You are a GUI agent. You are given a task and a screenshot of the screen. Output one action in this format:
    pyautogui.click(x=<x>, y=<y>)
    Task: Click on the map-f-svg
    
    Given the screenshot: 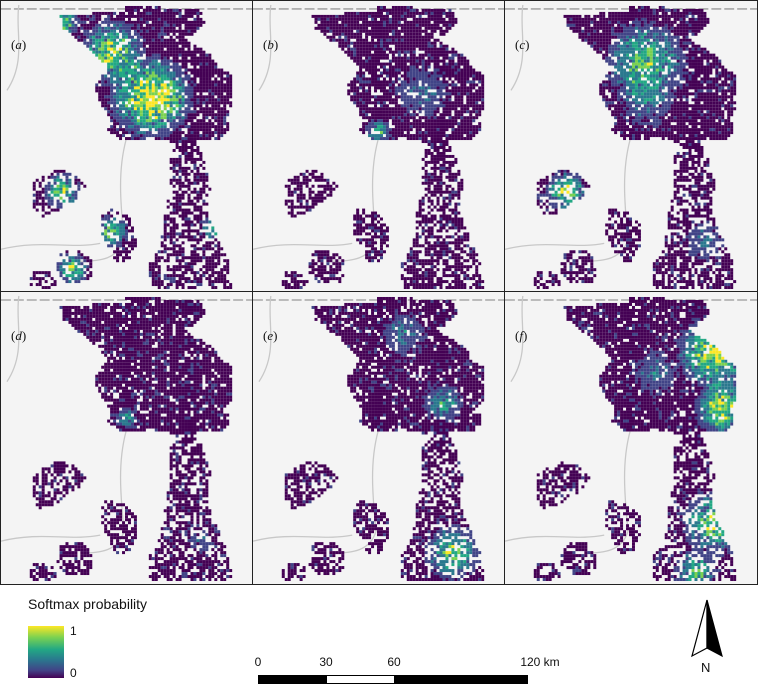 What is the action you would take?
    pyautogui.click(x=631, y=438)
    